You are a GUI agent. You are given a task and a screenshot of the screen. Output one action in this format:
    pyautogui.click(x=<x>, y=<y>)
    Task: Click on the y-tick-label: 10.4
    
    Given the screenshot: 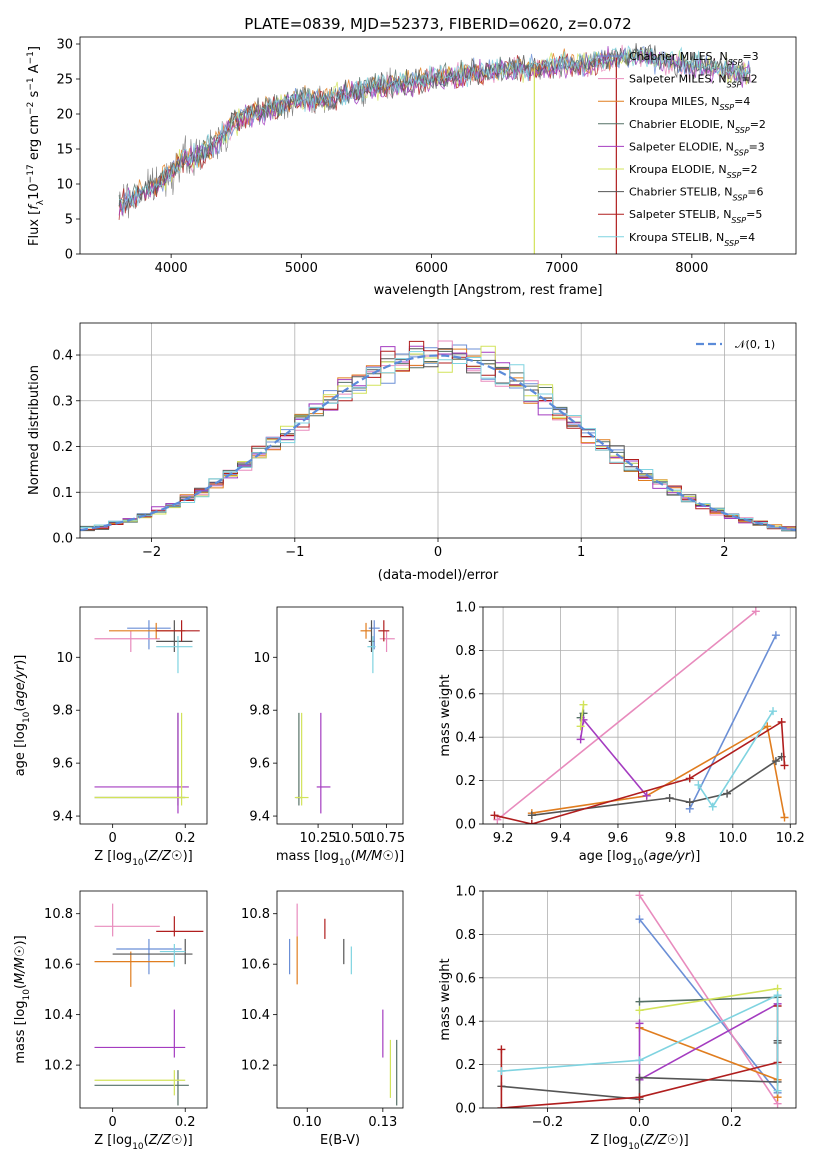 What is the action you would take?
    pyautogui.click(x=58, y=1015)
    